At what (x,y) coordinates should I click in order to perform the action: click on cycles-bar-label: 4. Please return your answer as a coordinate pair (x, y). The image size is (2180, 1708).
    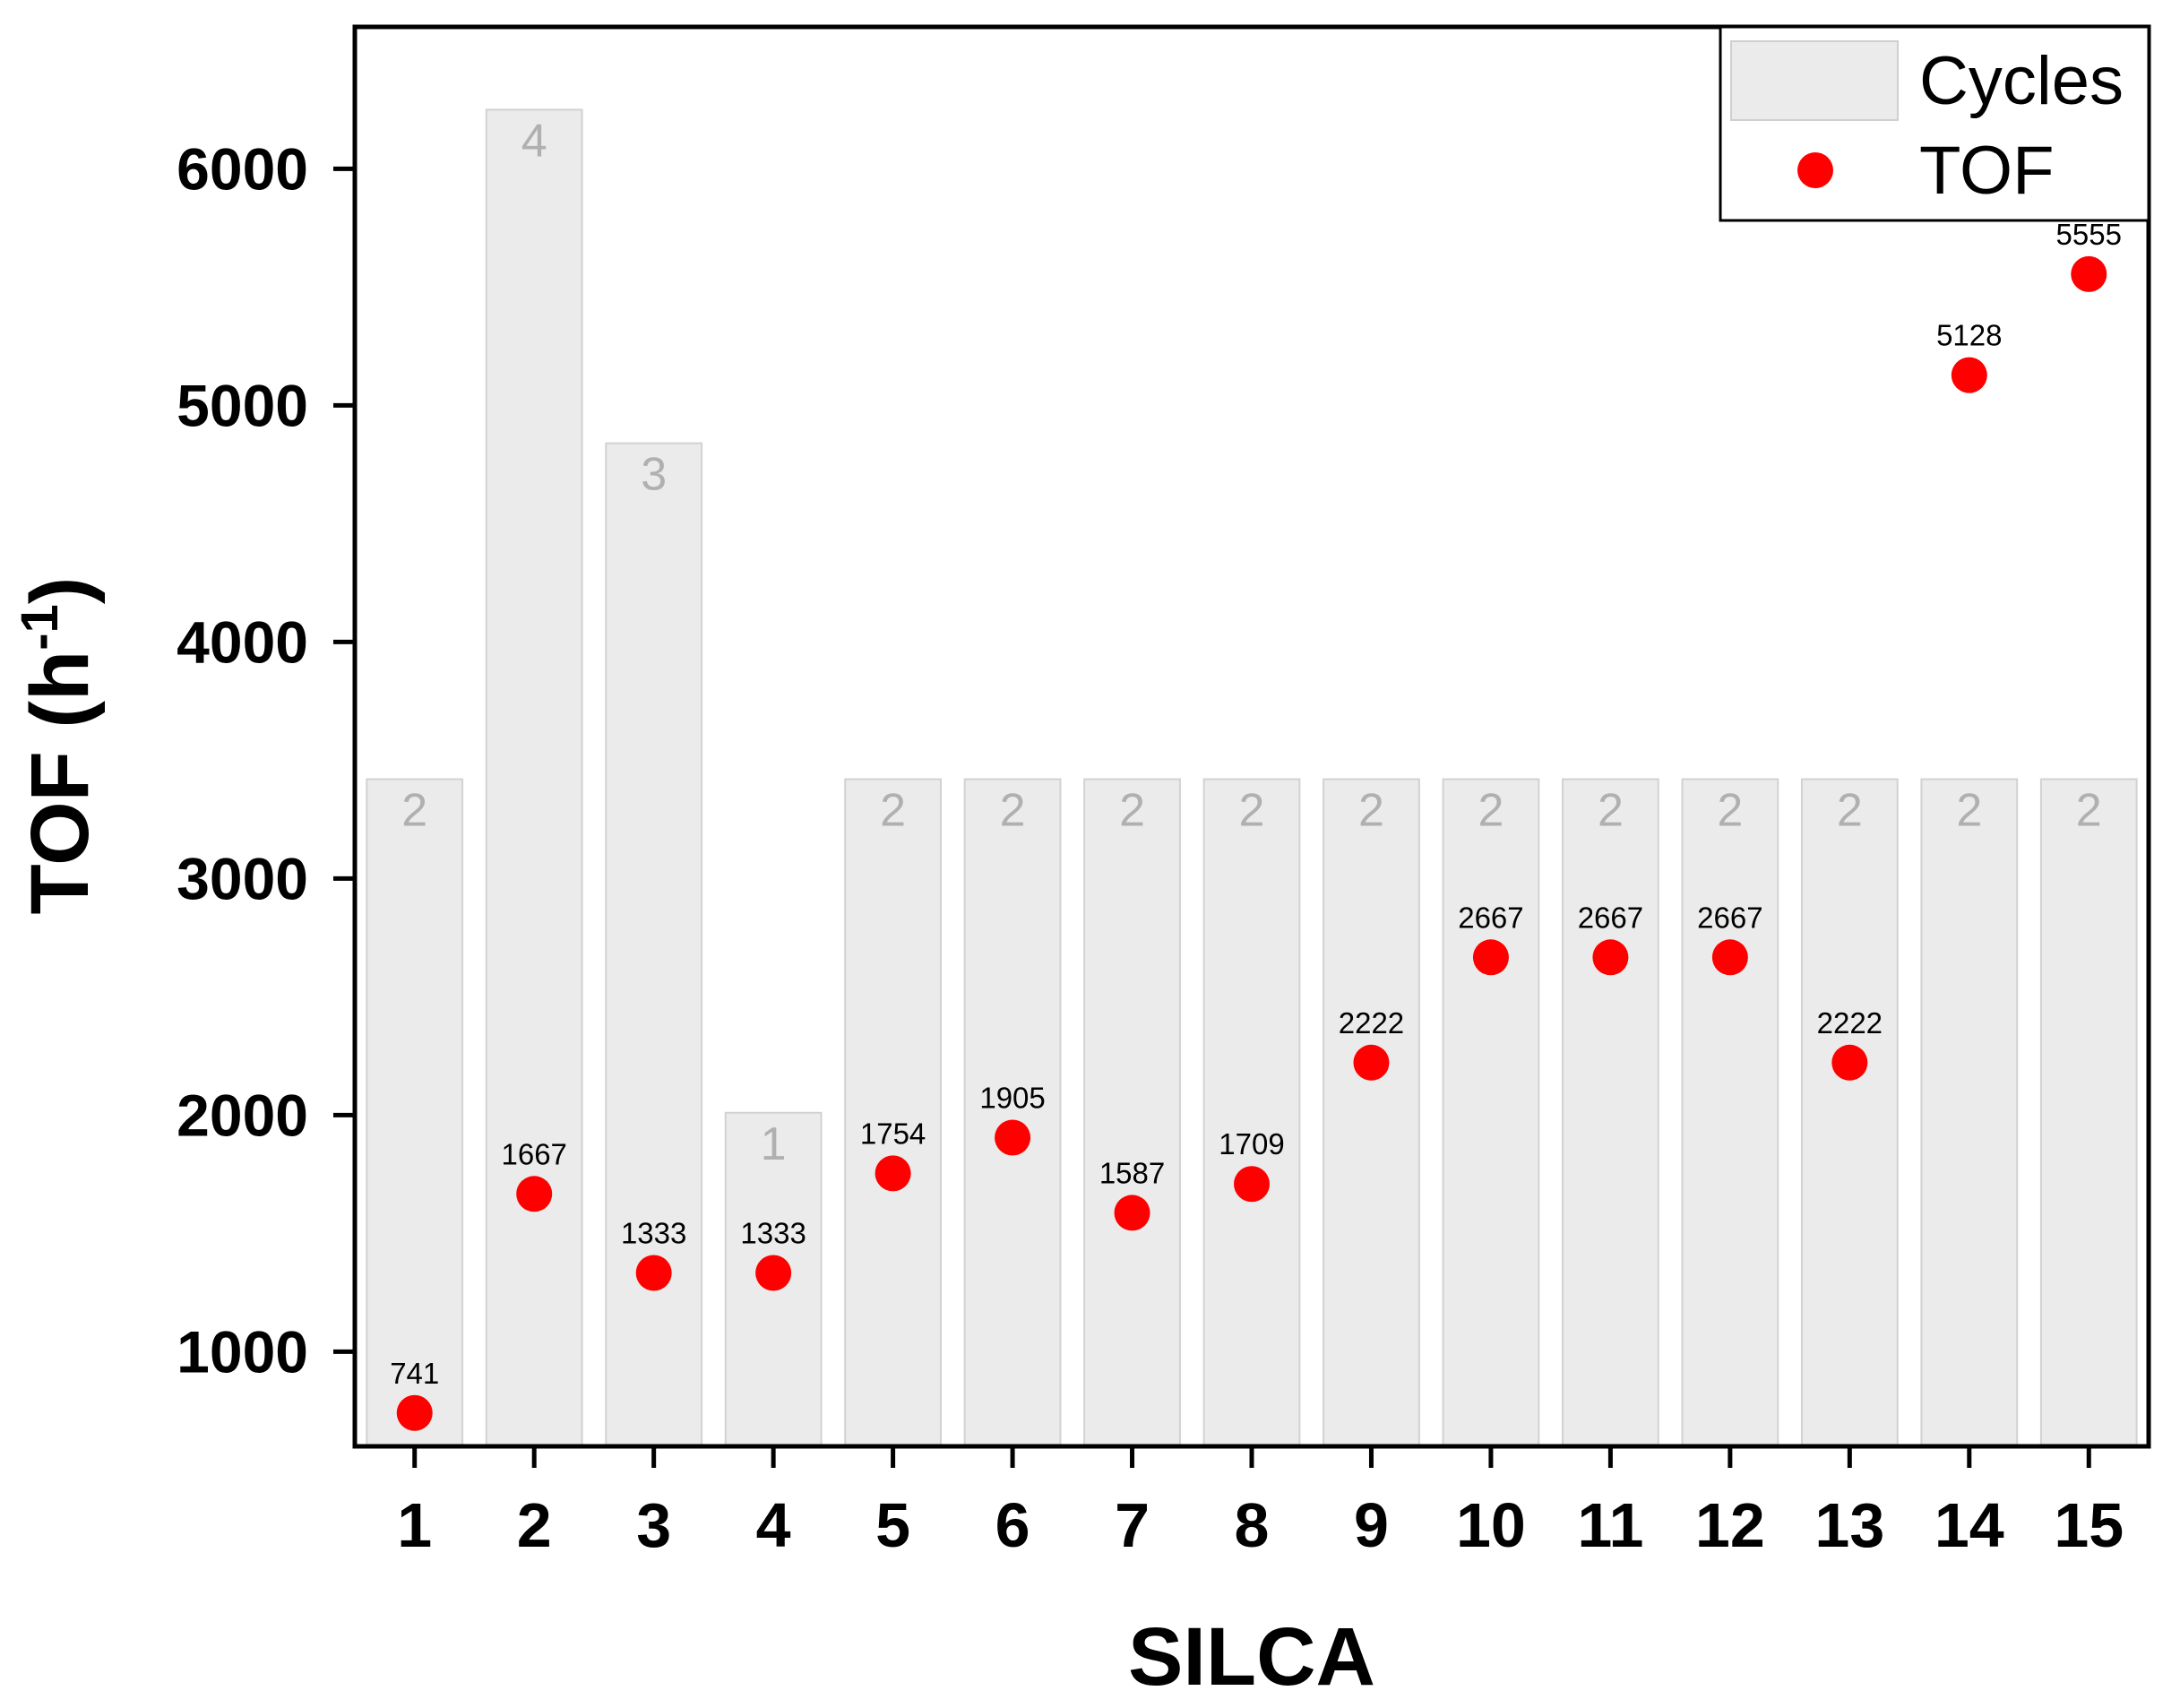
    Looking at the image, I should click on (534, 141).